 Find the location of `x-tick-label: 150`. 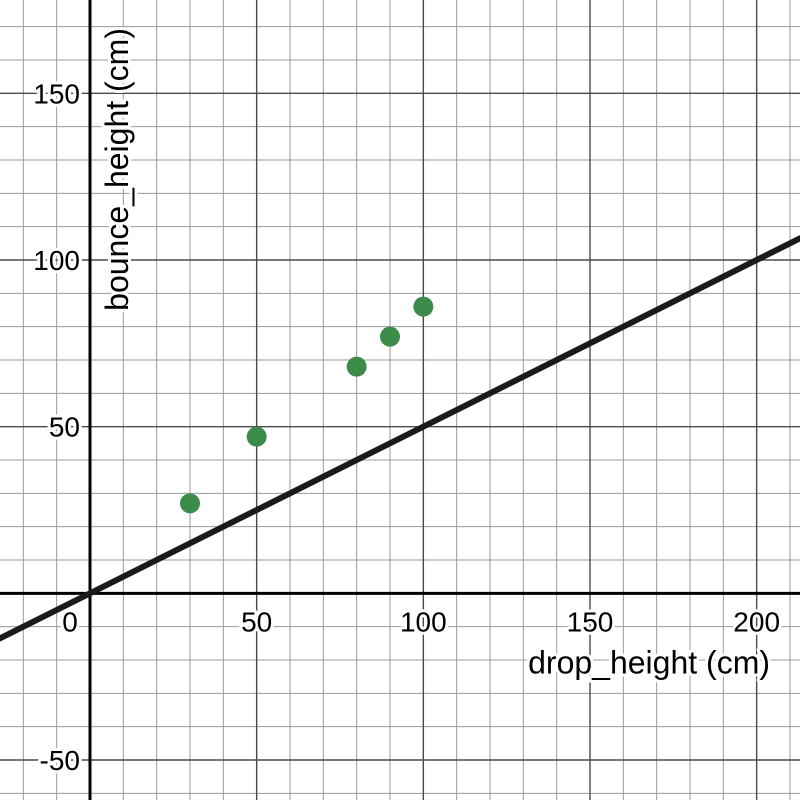

x-tick-label: 150 is located at coordinates (590, 621).